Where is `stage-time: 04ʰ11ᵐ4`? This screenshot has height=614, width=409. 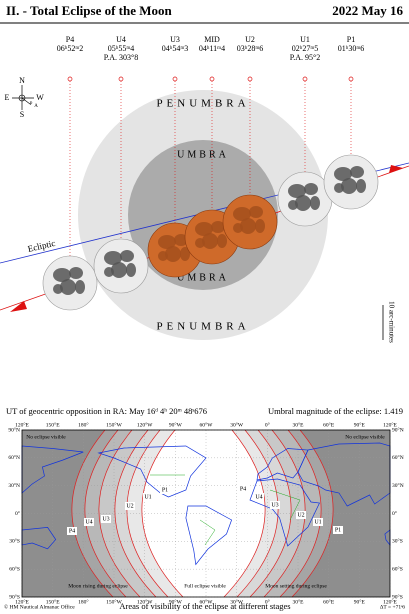
stage-time: 04ʰ11ᵐ4 is located at coordinates (212, 48).